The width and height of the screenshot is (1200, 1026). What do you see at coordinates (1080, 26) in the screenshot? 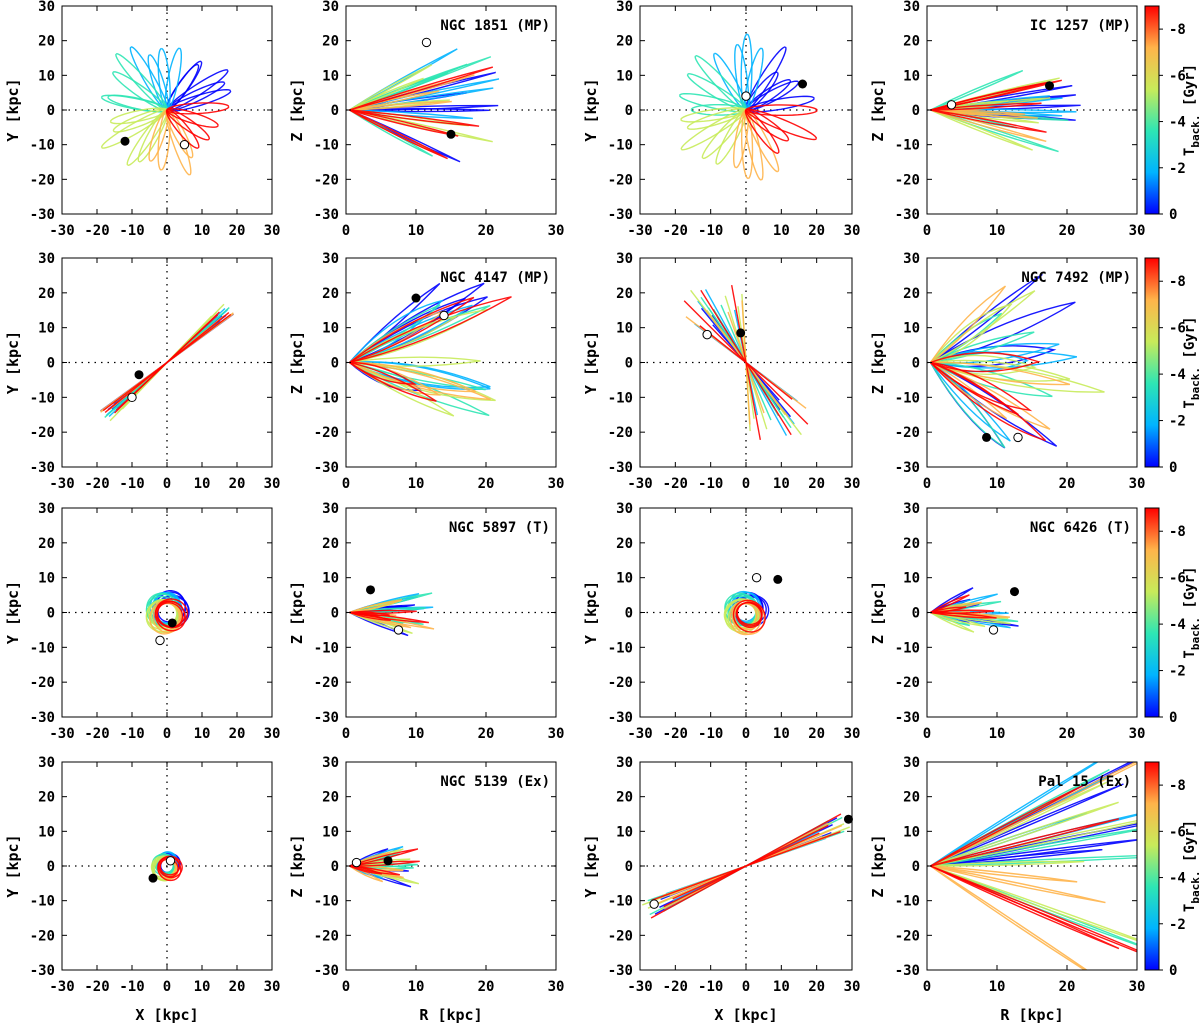
I see `panel-title: IC 1257 (MP)` at bounding box center [1080, 26].